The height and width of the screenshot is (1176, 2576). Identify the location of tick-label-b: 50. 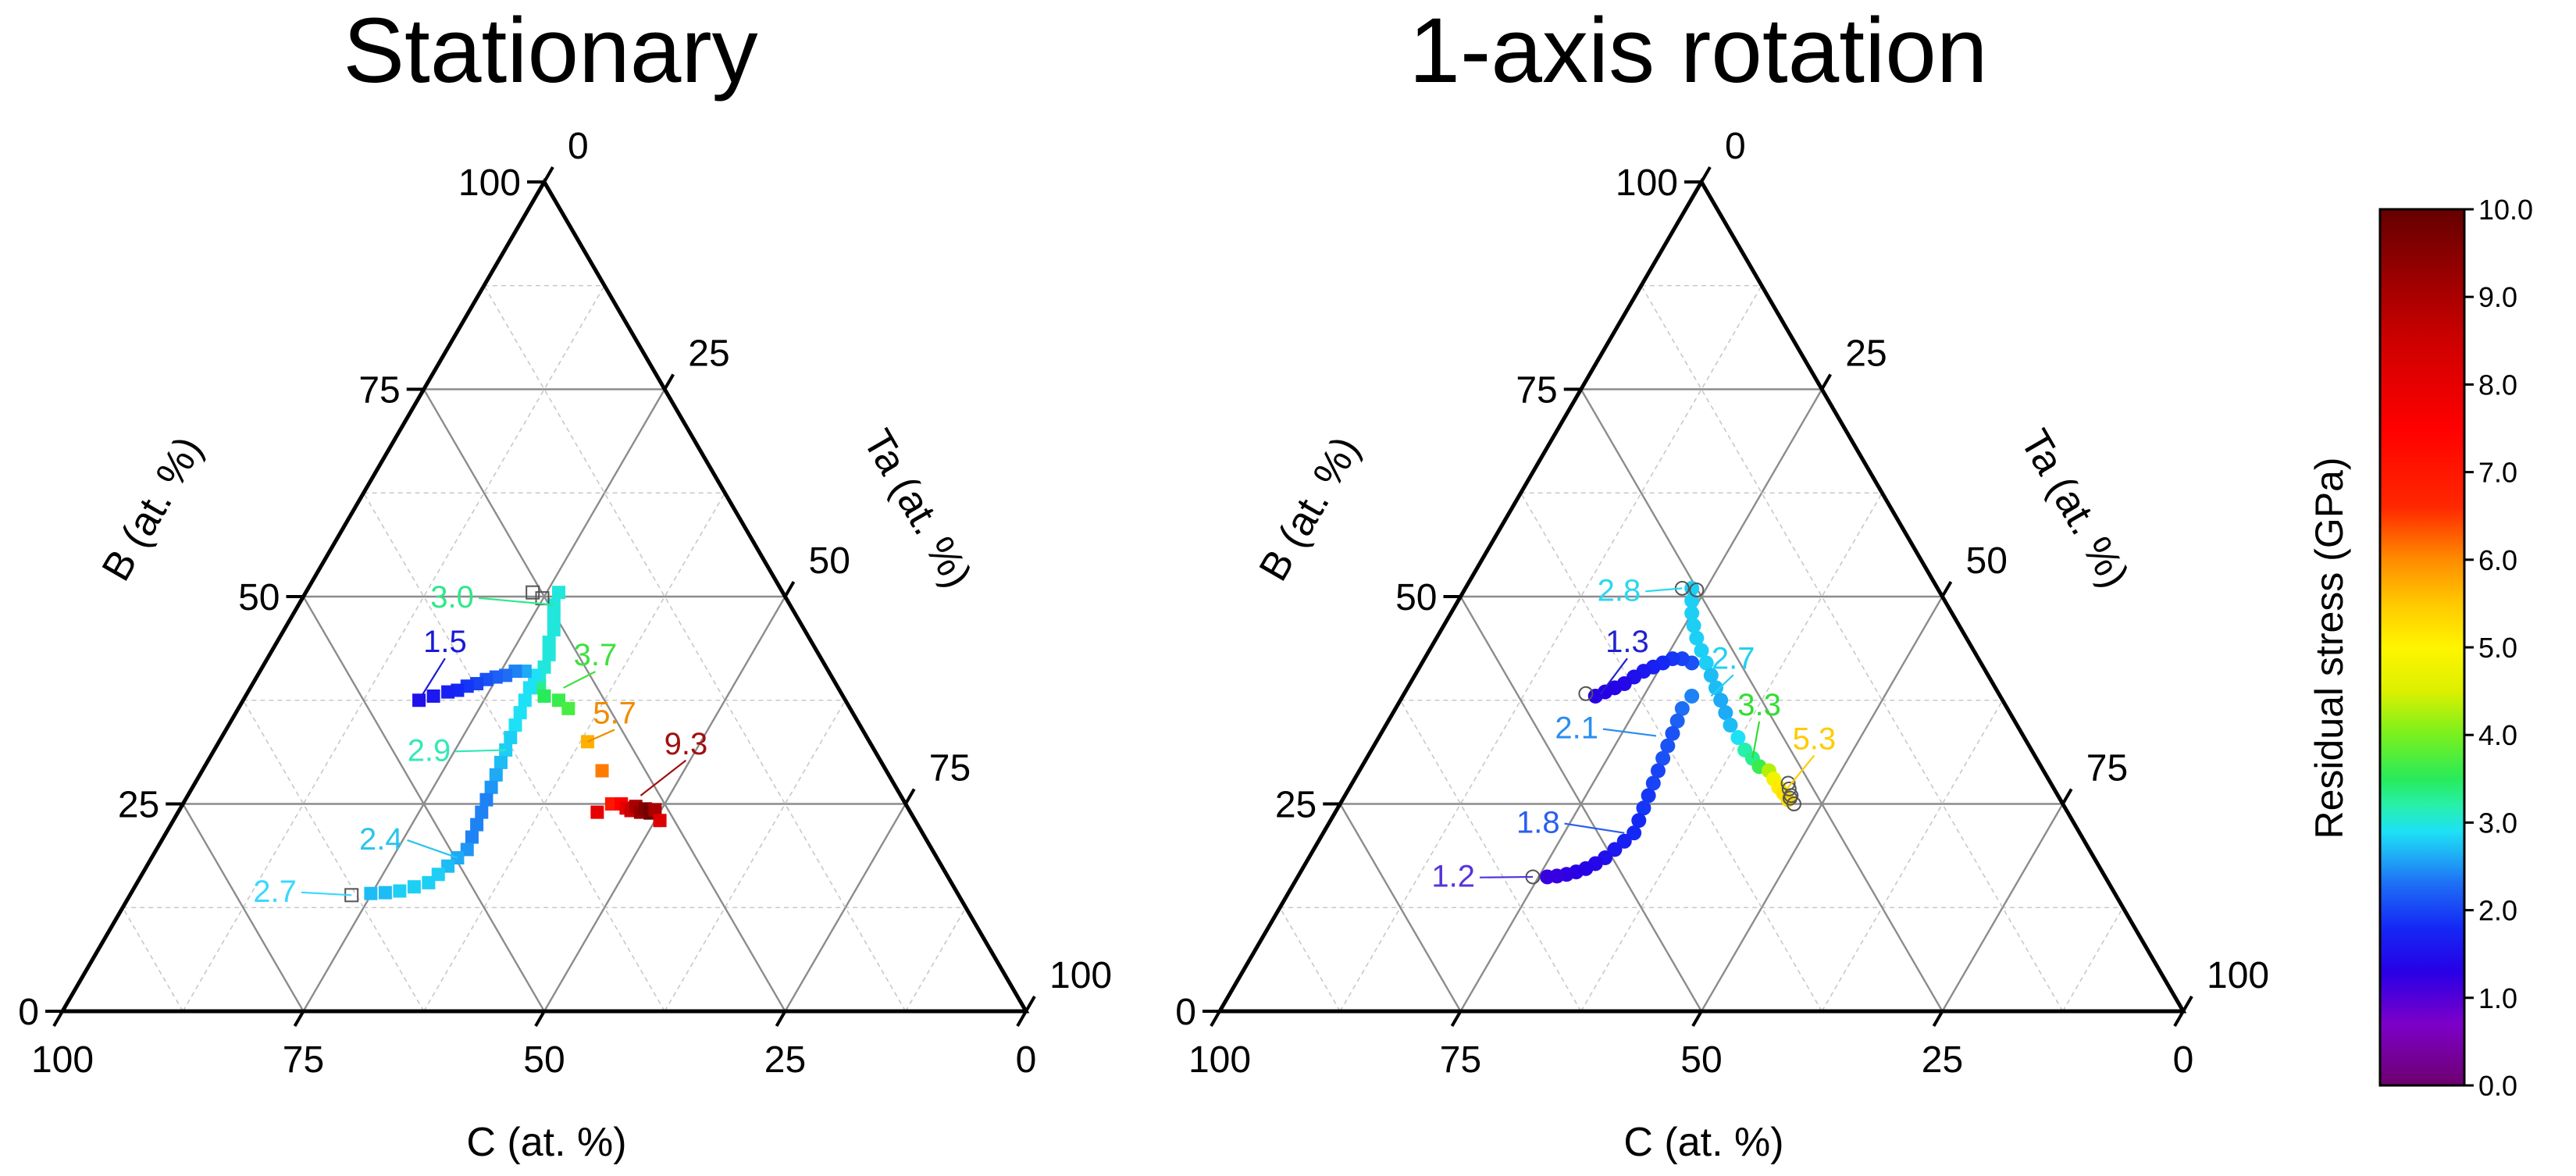
(259, 597).